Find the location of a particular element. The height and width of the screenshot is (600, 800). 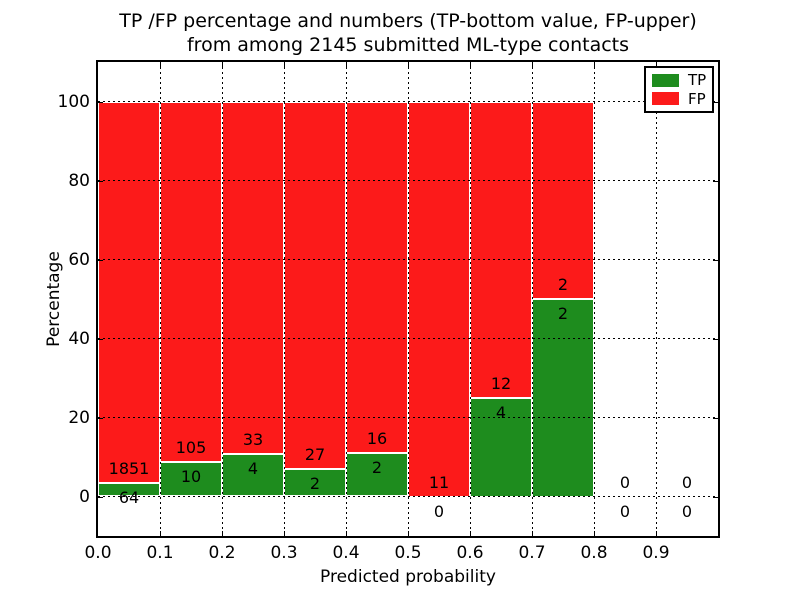

y-tick-label: 20 is located at coordinates (79, 417).